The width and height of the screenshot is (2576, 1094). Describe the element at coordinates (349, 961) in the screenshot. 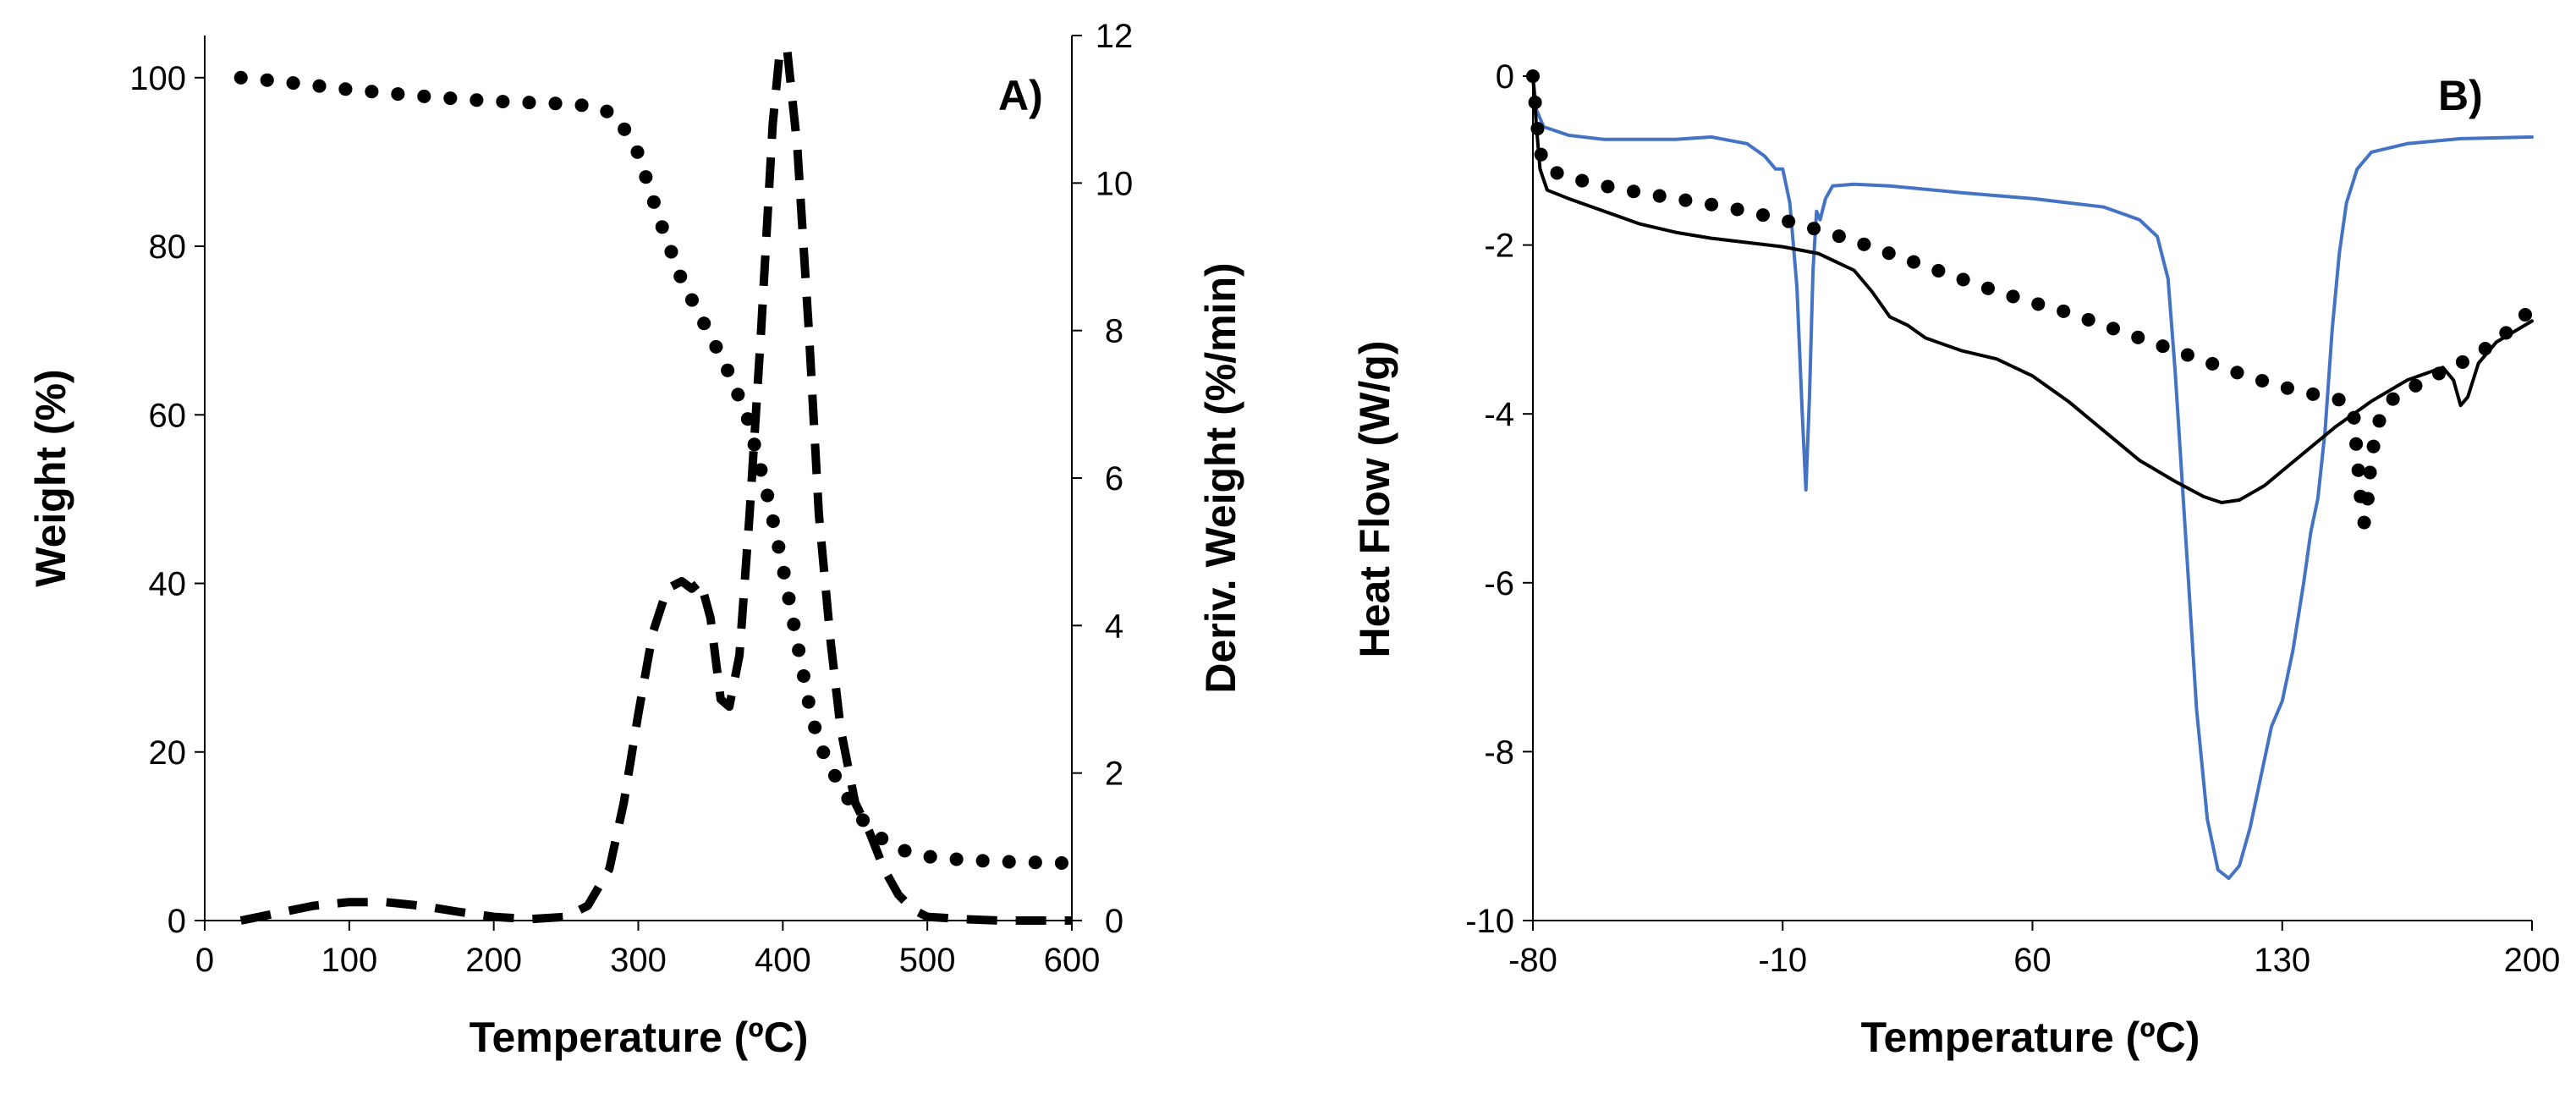

I see `panel-a-x-tick-label: 100` at that location.